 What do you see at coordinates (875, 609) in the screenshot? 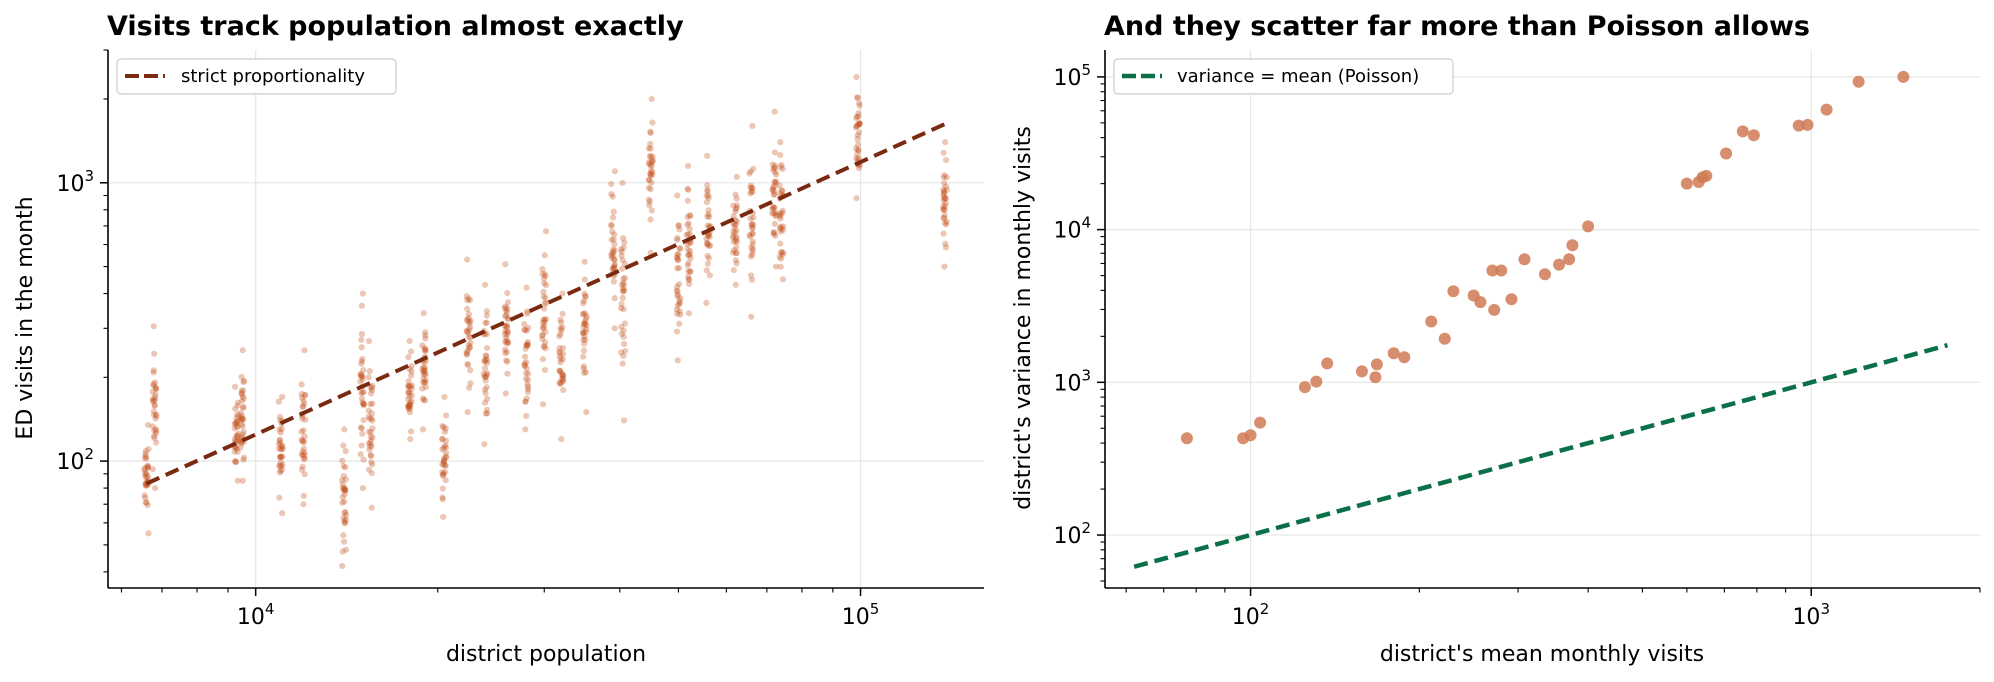
I see `left-x-tick-exponent: 5` at bounding box center [875, 609].